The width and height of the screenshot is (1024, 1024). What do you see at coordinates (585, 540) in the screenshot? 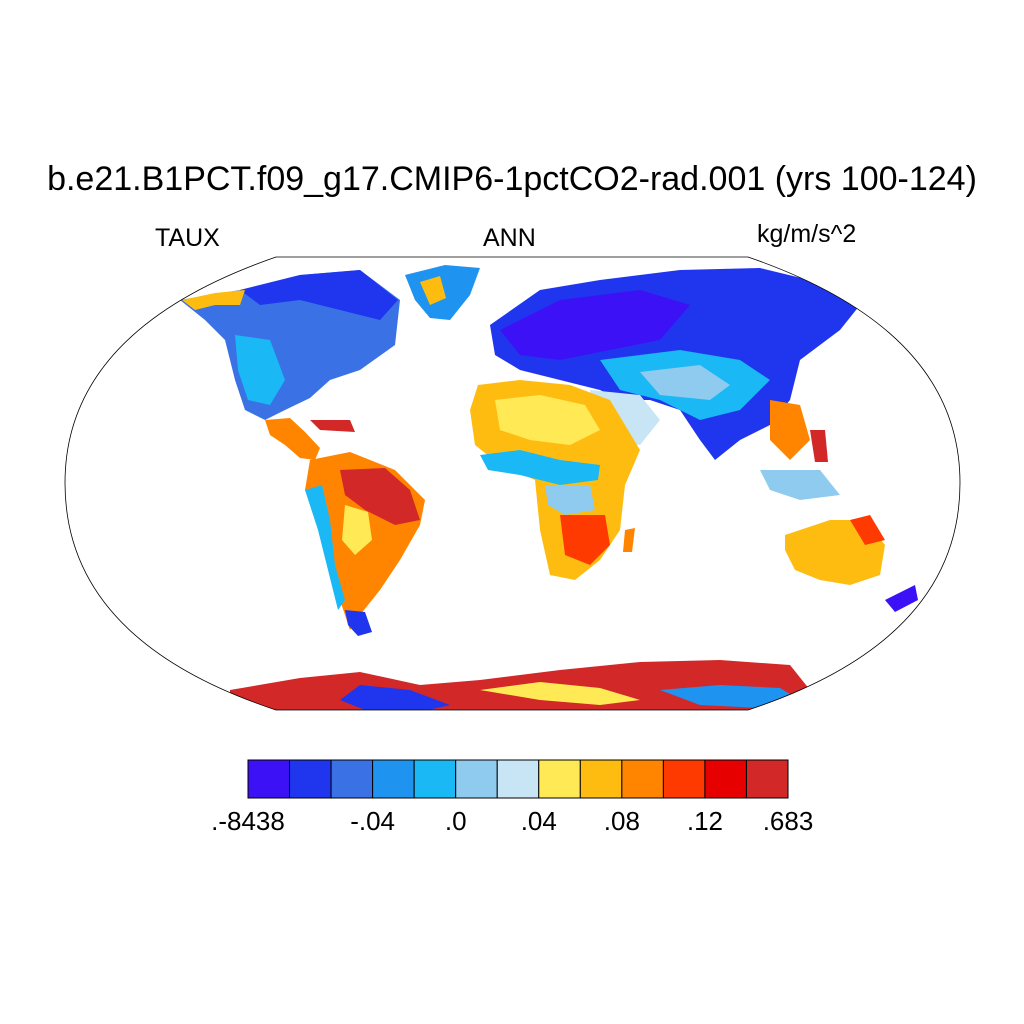
I see `southern-africa-hot` at bounding box center [585, 540].